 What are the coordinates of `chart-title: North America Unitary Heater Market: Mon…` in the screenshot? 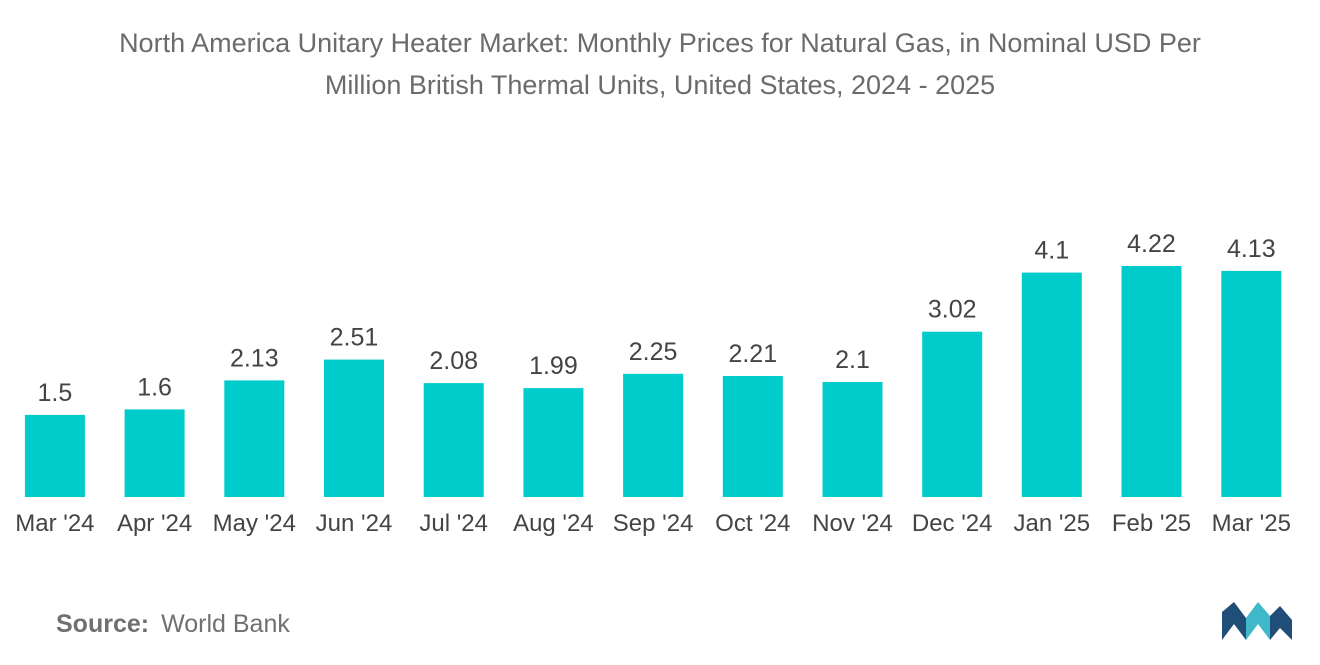 It's located at (660, 64).